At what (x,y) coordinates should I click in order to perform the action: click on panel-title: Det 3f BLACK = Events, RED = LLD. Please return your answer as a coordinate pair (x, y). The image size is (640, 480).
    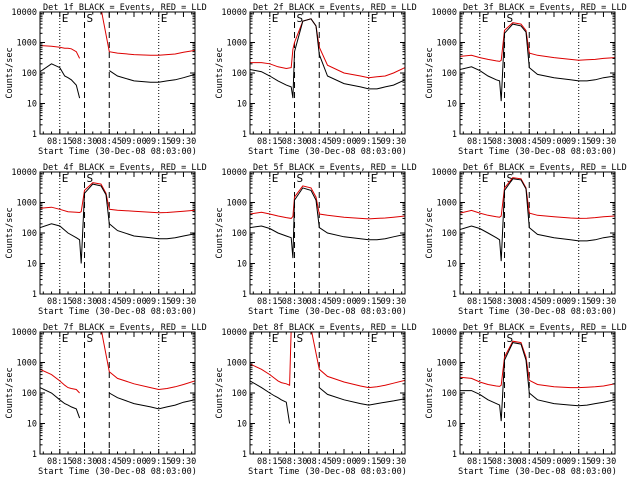
    Looking at the image, I should click on (545, 8).